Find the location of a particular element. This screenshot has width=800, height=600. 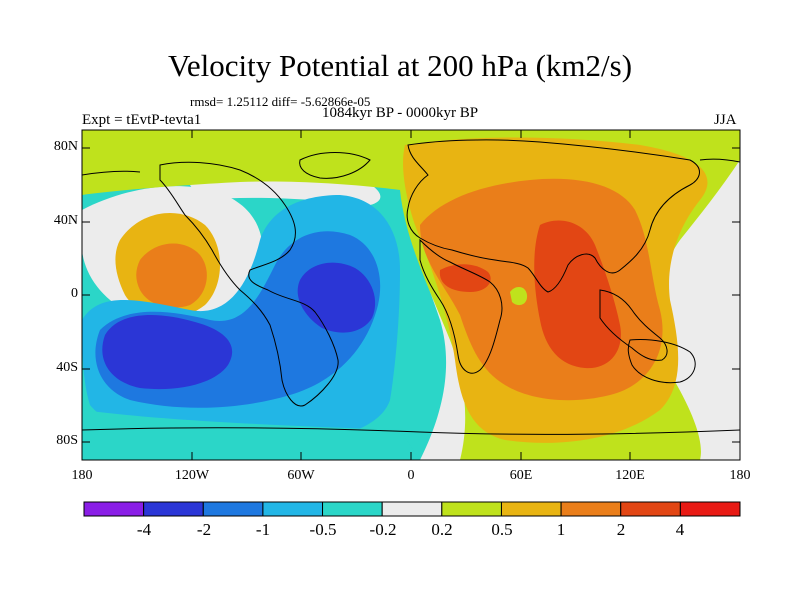

x-tick-label: 60W is located at coordinates (301, 475).